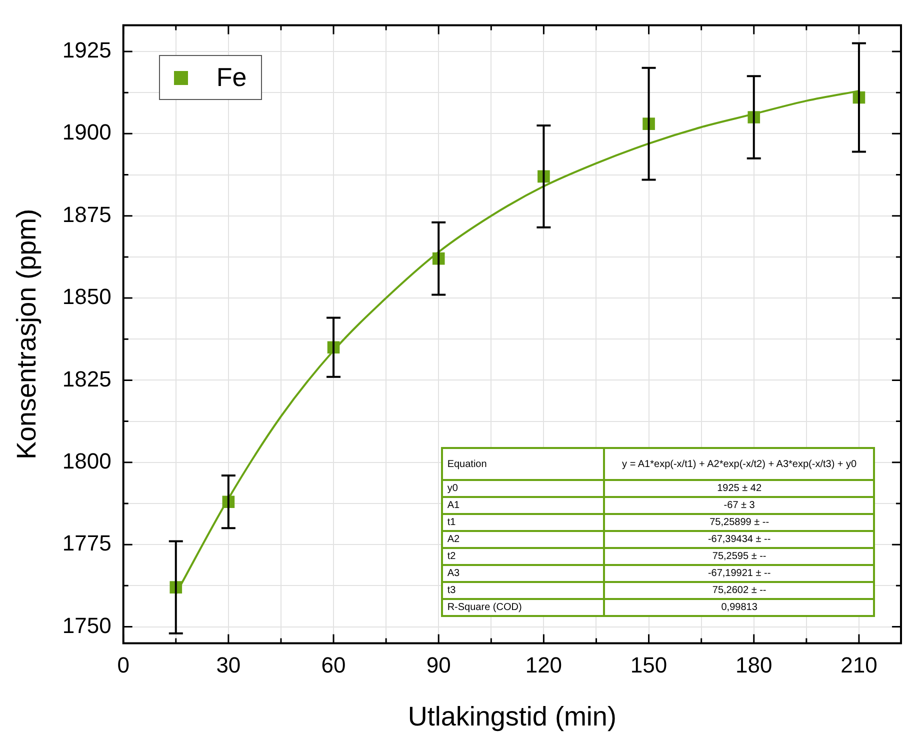 The width and height of the screenshot is (910, 746). I want to click on annotation: y0, so click(523, 489).